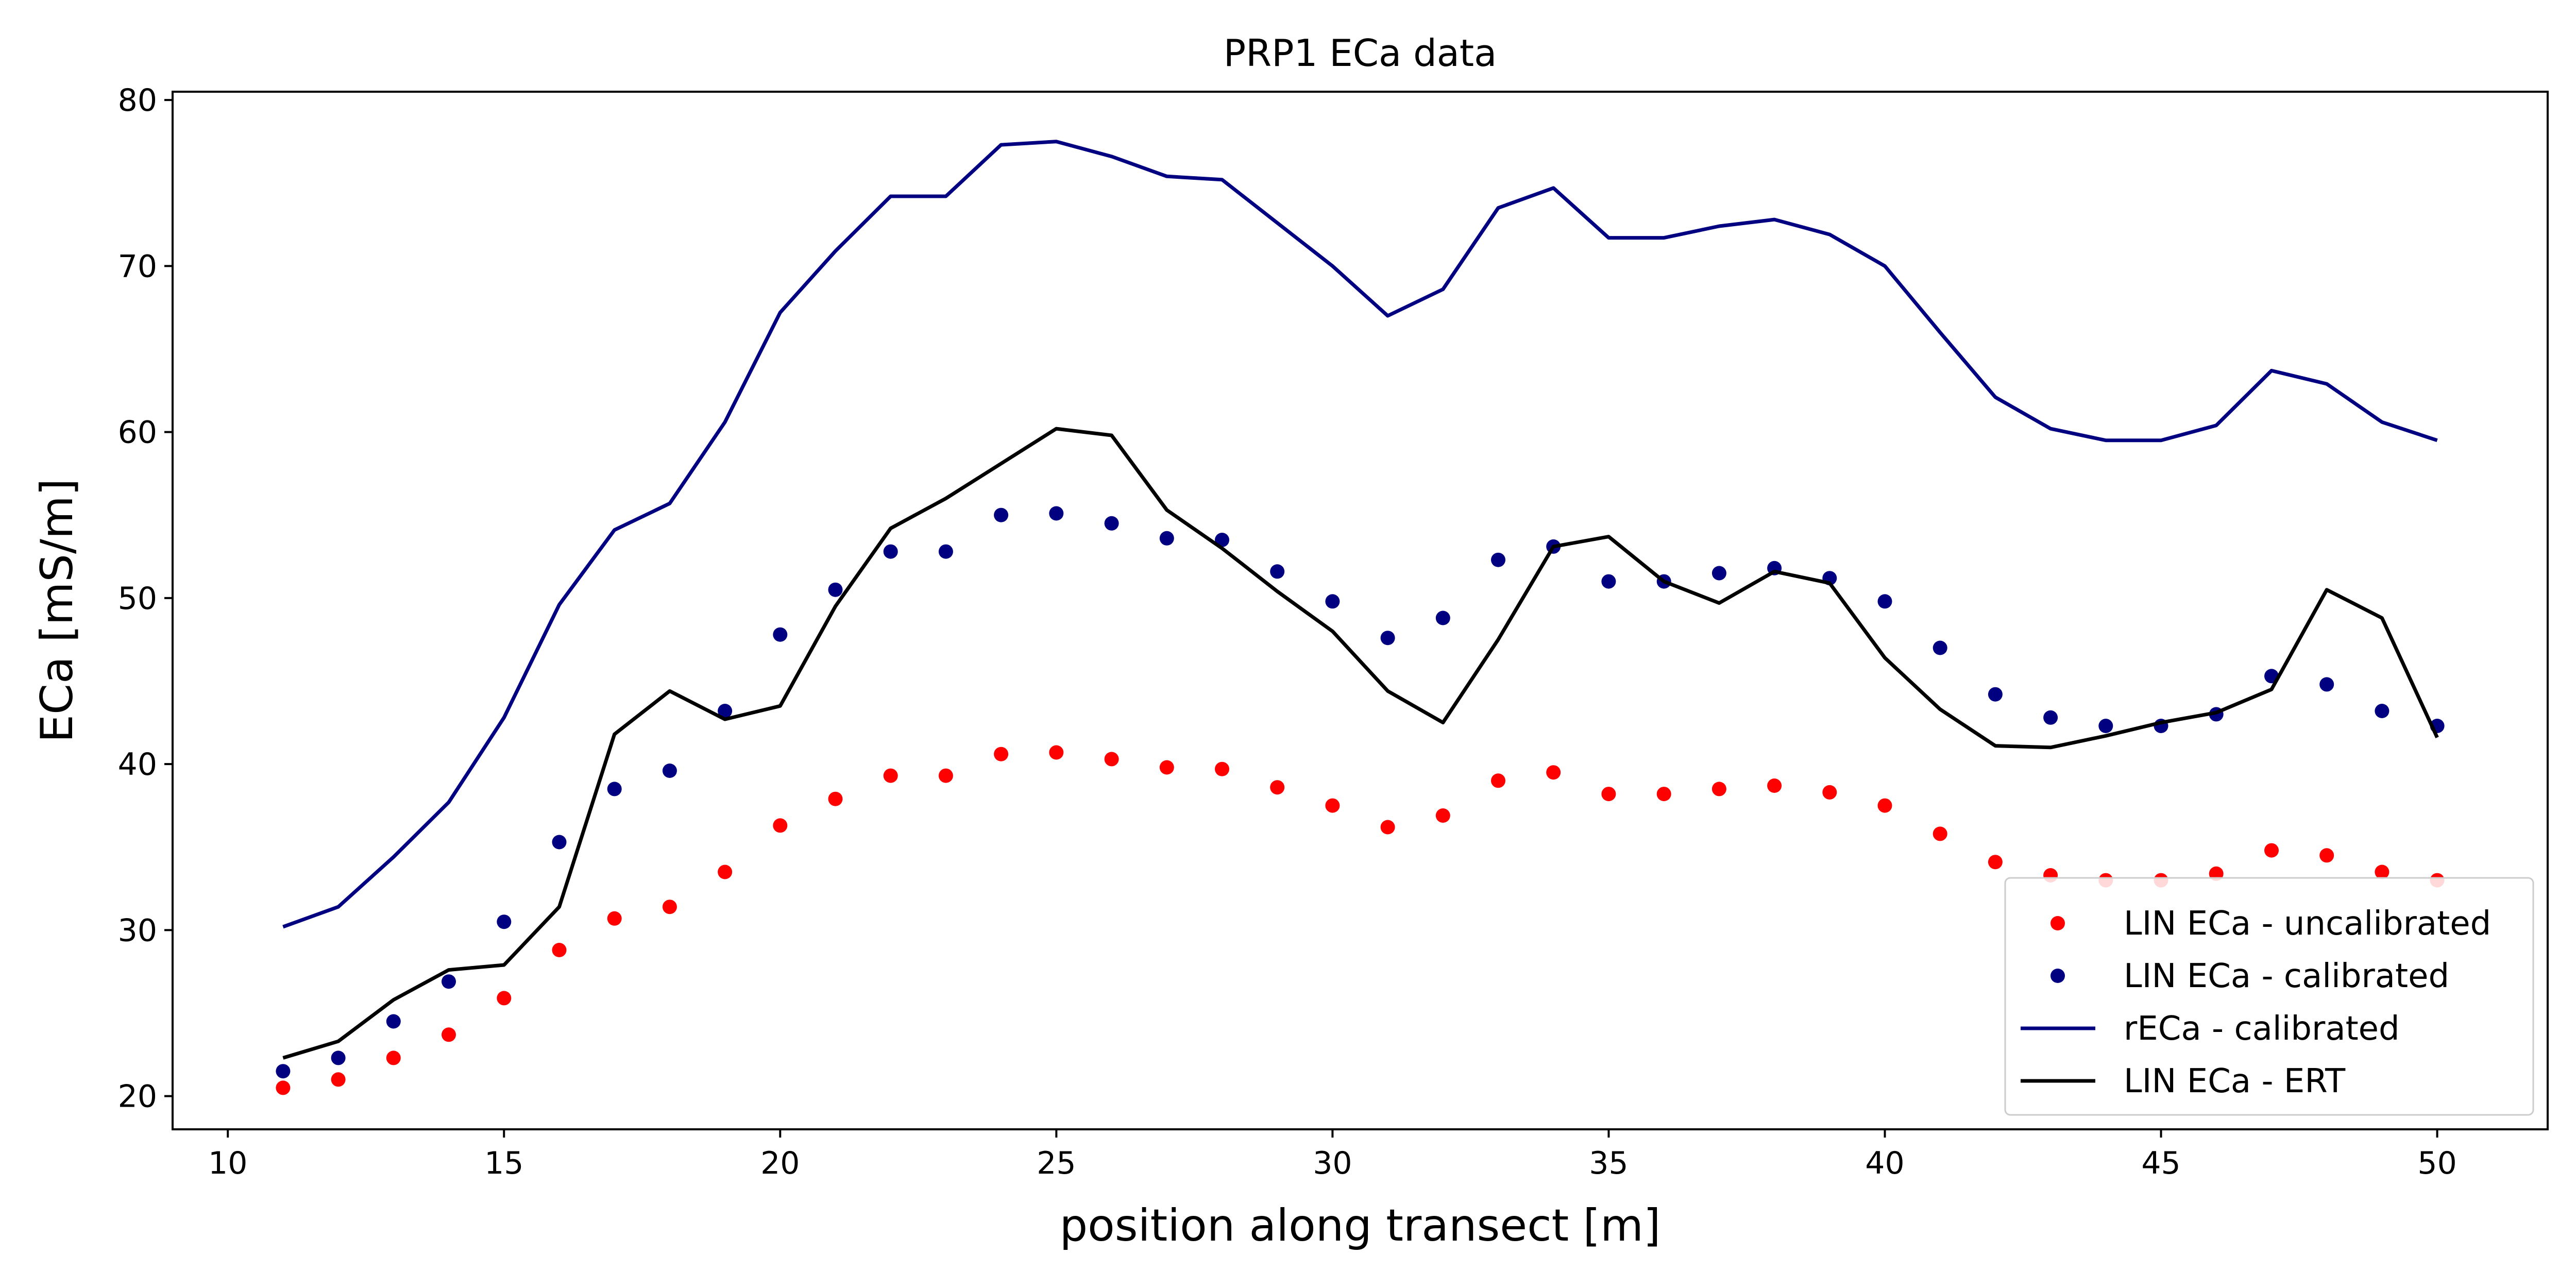 Image resolution: width=2576 pixels, height=1288 pixels. Describe the element at coordinates (137, 266) in the screenshot. I see `y-tick-label-70: 70` at that location.